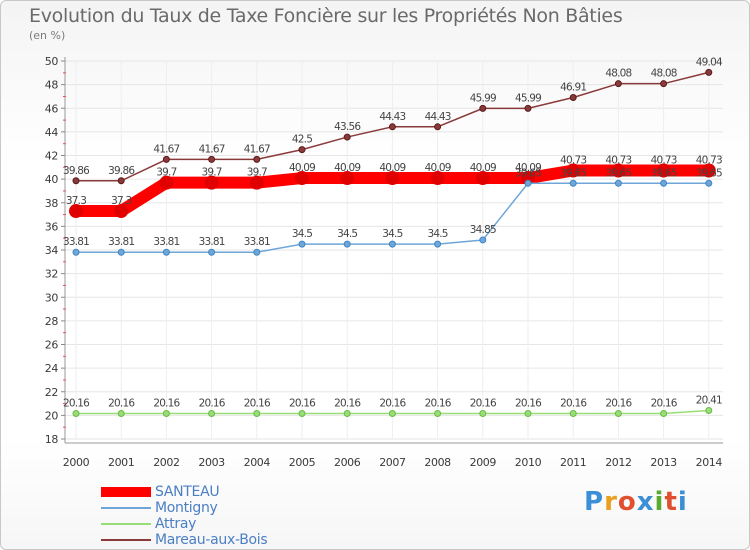 The height and width of the screenshot is (550, 750). I want to click on x-tick-label: 2002, so click(166, 462).